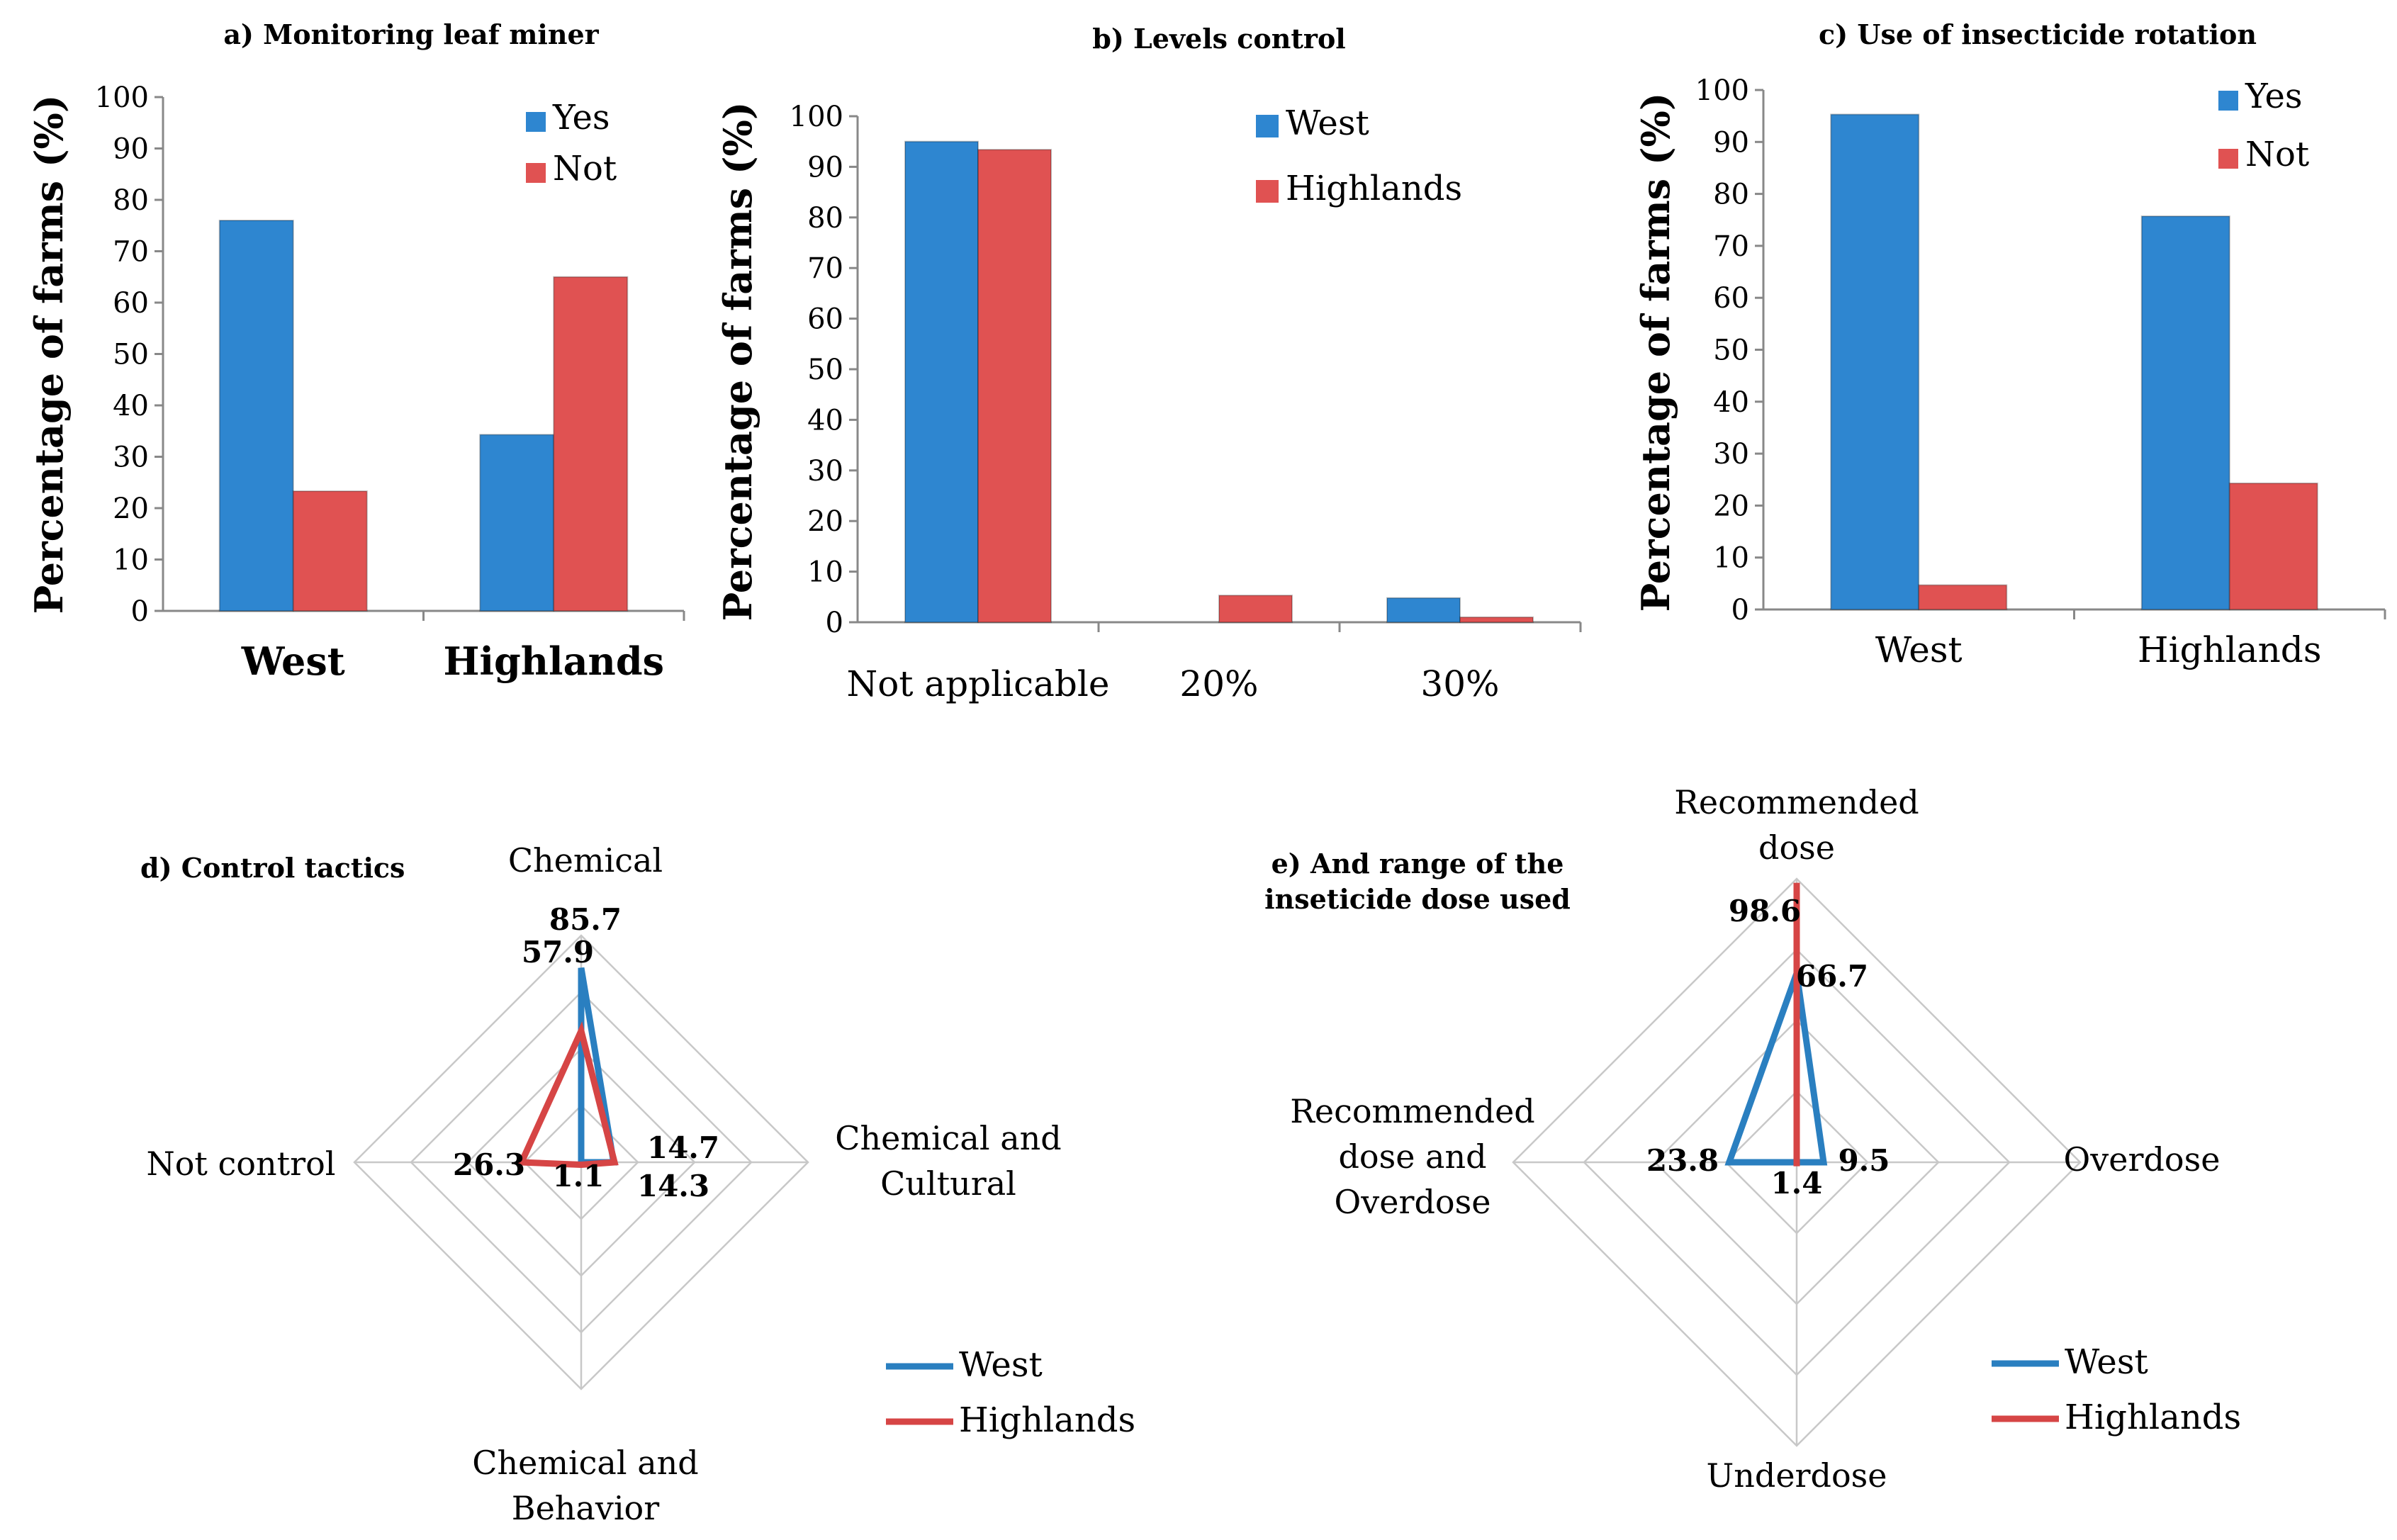 This screenshot has height=1540, width=2397. What do you see at coordinates (1796, 847) in the screenshot?
I see `radar-axis-label: dose` at bounding box center [1796, 847].